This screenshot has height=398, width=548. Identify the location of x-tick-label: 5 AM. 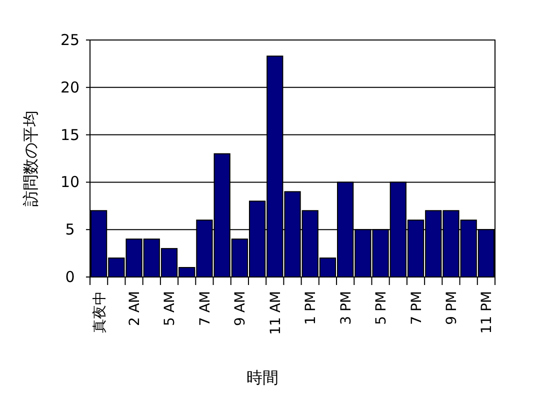
(170, 308).